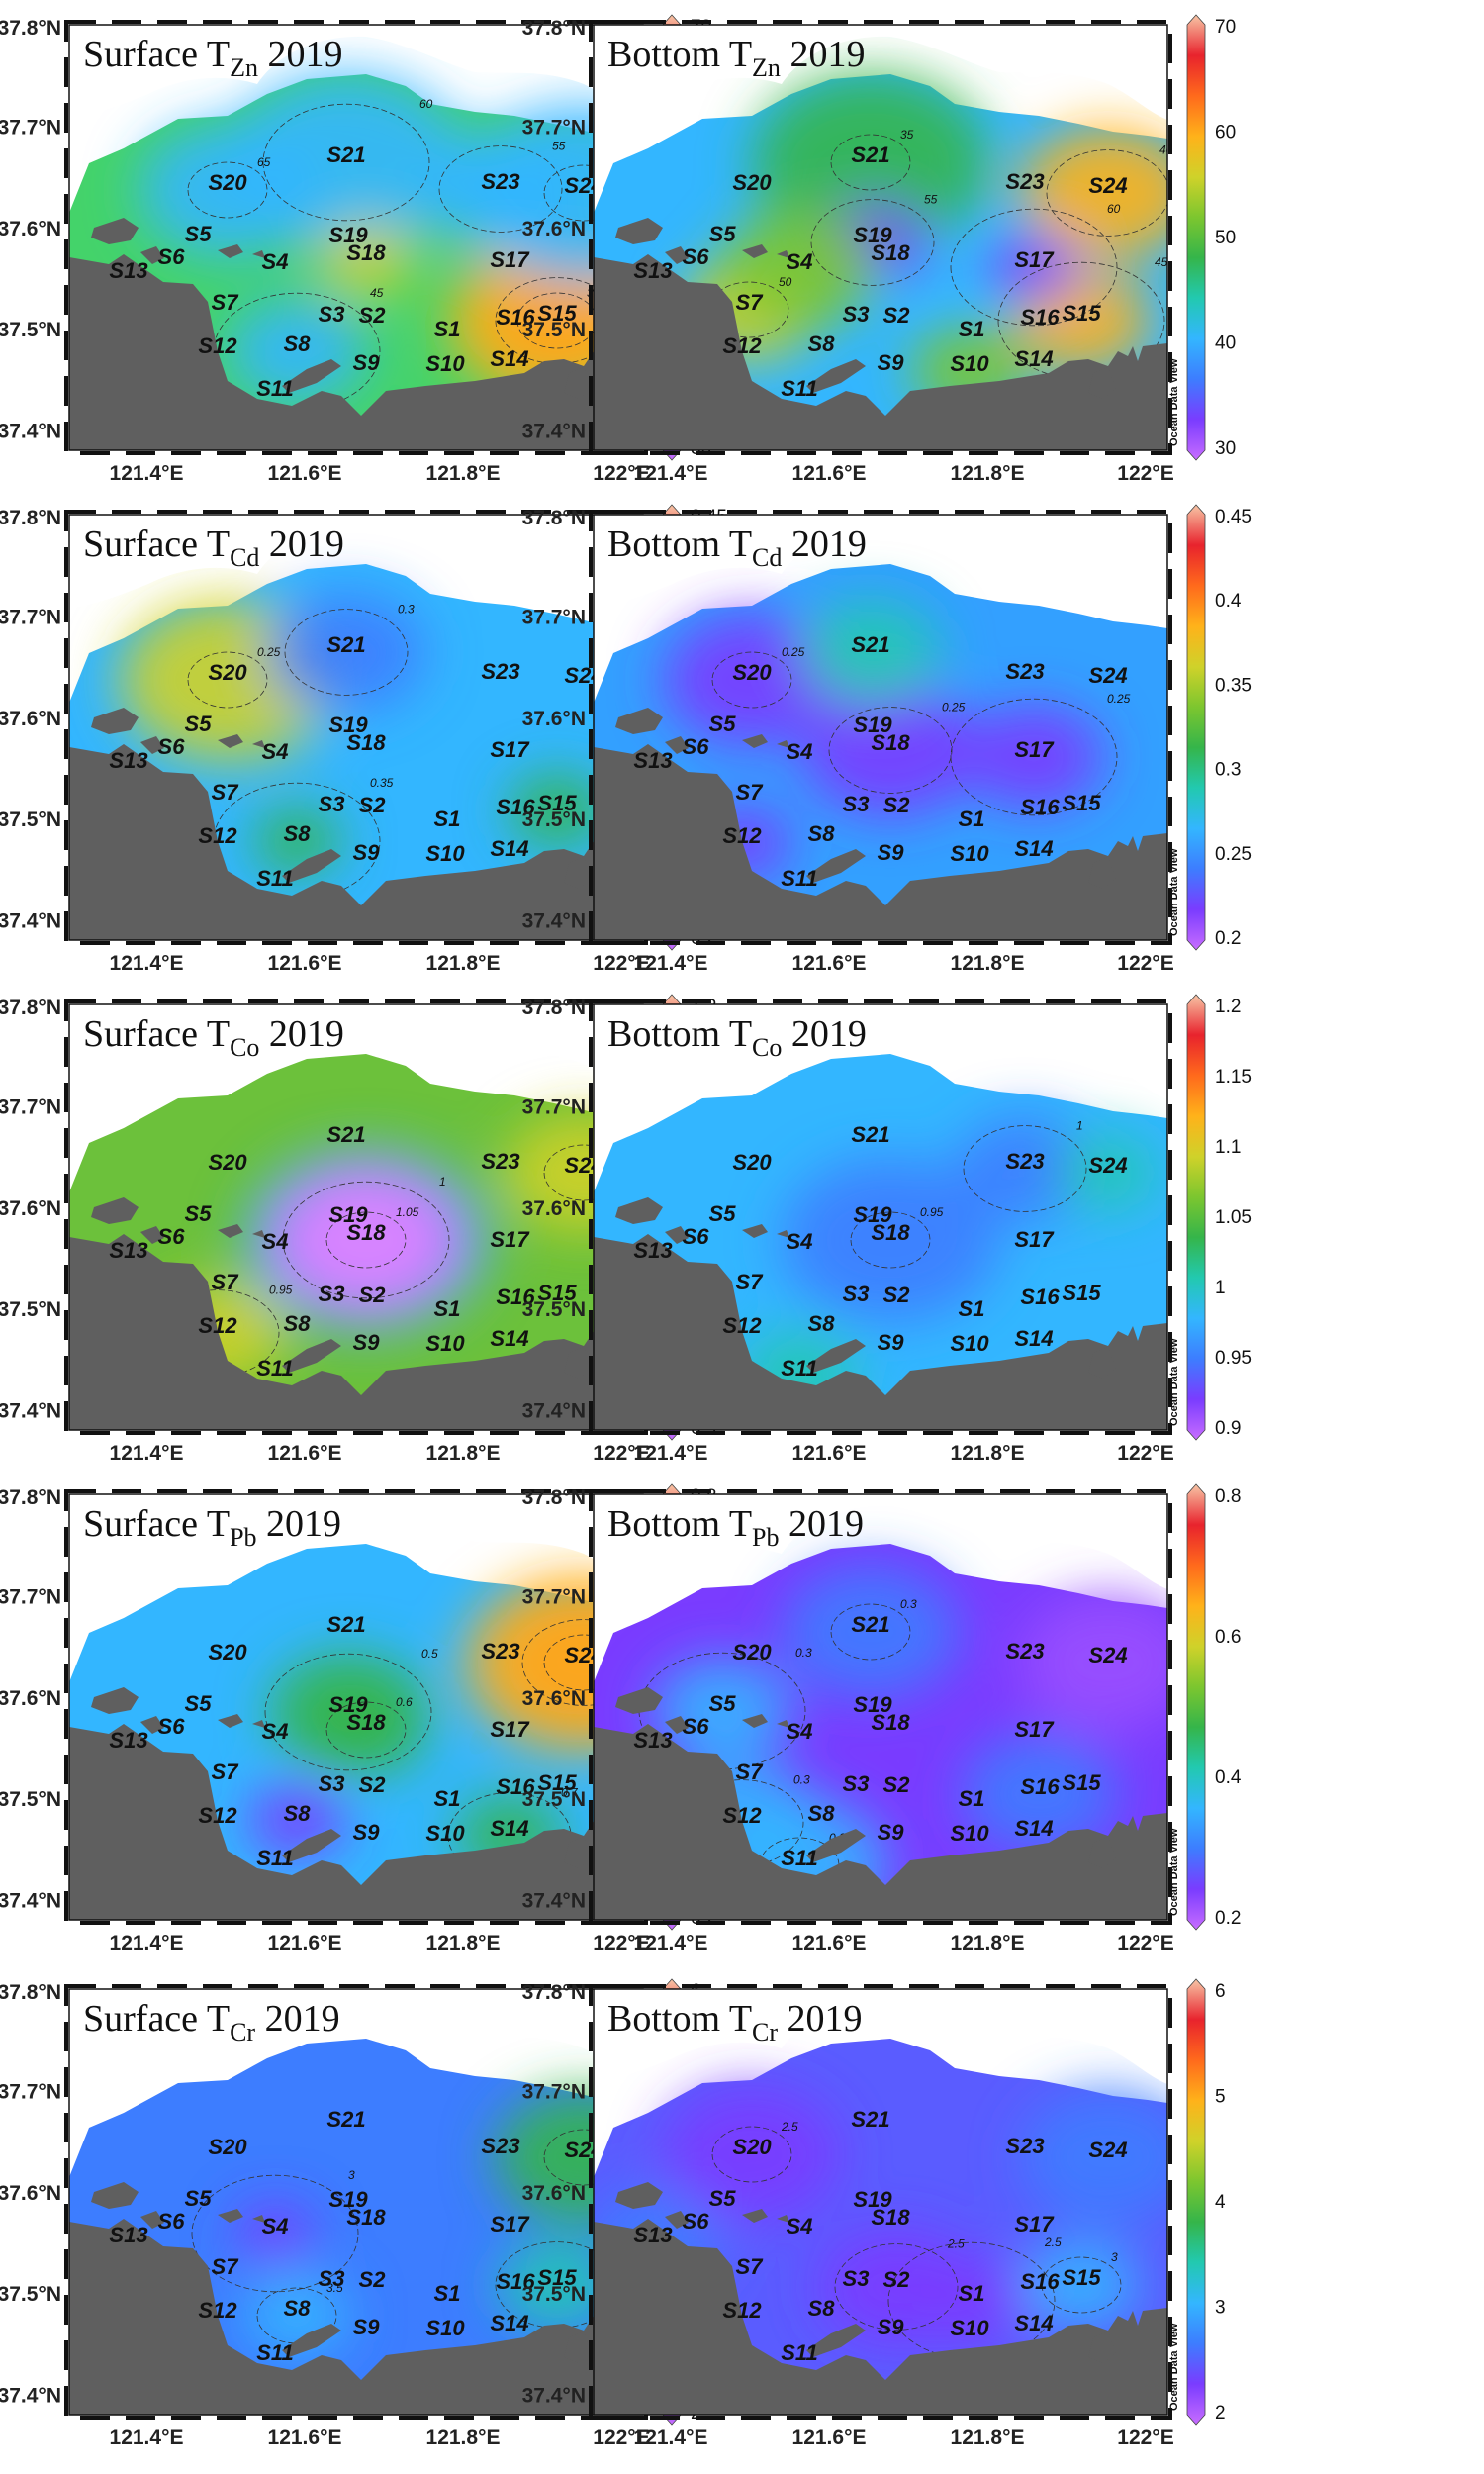  Describe the element at coordinates (1233, 1358) in the screenshot. I see `colorbar-tick-label: 0.95` at that location.